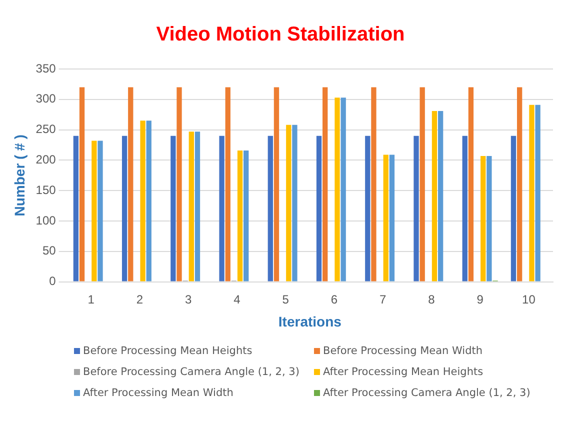 The image size is (561, 438). Describe the element at coordinates (46, 220) in the screenshot. I see `y-tick-label: 100` at that location.